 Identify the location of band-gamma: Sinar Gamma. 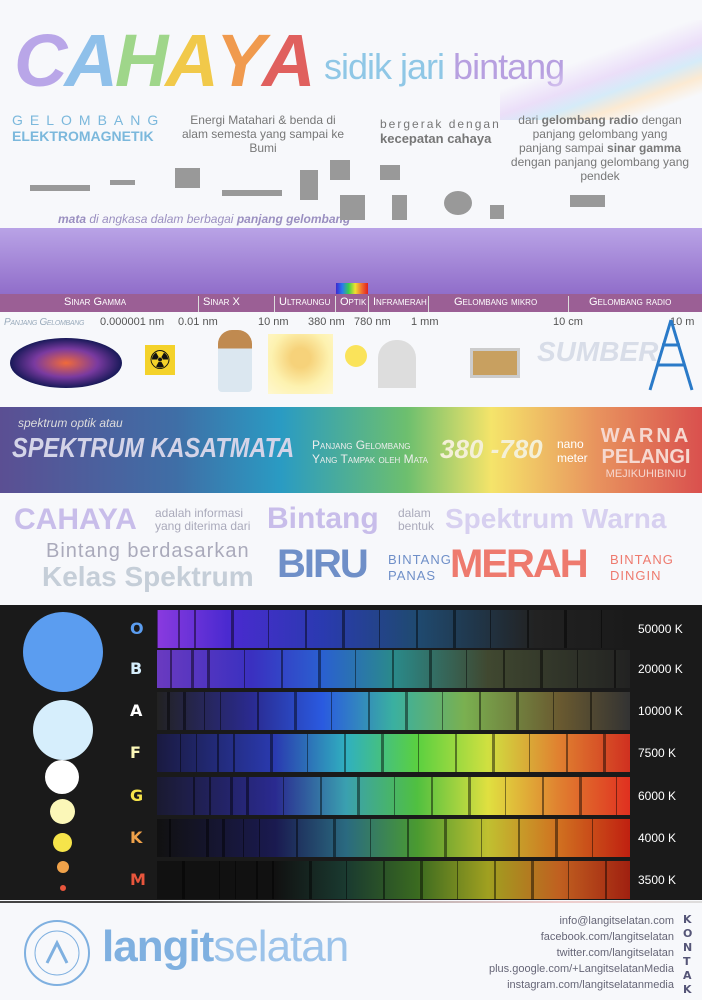
(95, 302).